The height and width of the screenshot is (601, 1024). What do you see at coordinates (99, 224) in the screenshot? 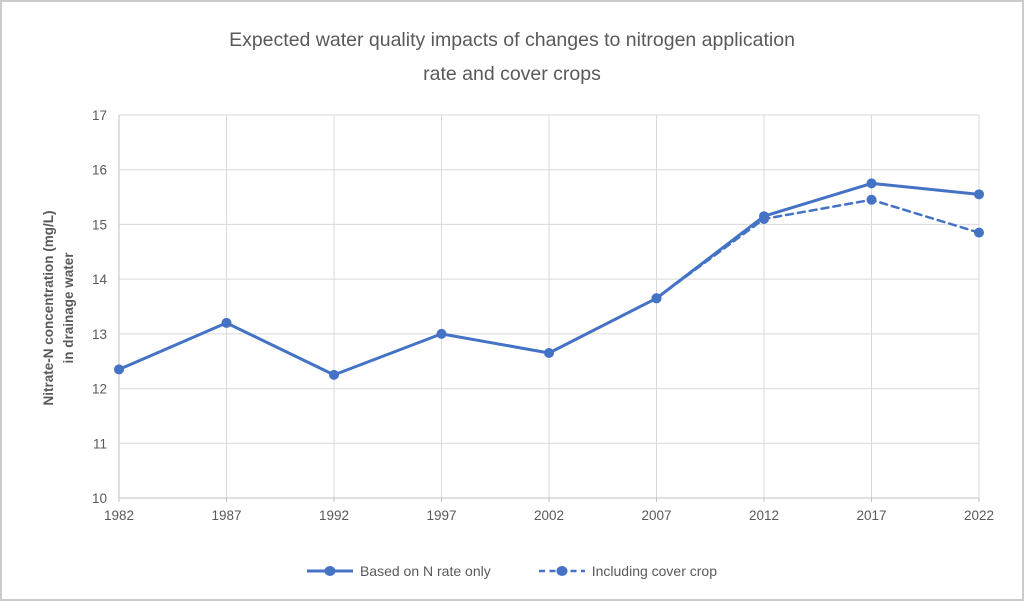
I see `y-tick-label: 15` at bounding box center [99, 224].